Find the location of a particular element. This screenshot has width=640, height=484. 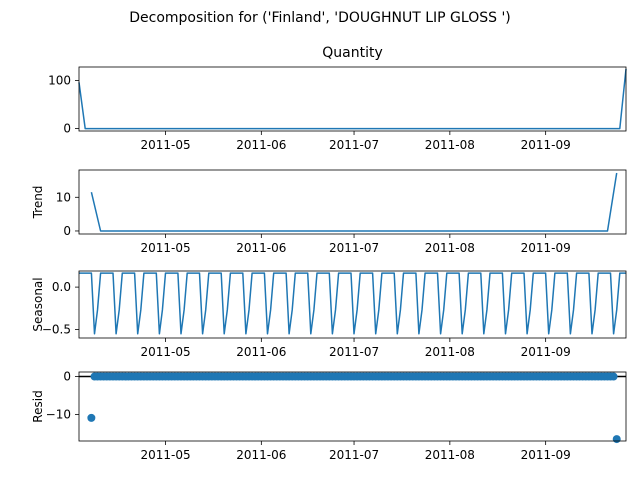

y-tick-label: −10 is located at coordinates (58, 414).